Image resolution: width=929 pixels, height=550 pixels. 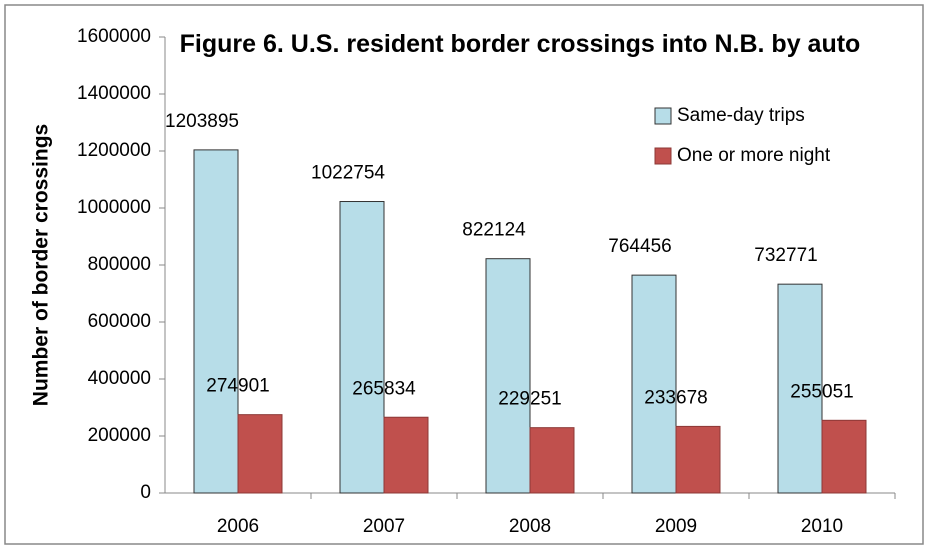 I want to click on data-label: 233678, so click(x=675, y=397).